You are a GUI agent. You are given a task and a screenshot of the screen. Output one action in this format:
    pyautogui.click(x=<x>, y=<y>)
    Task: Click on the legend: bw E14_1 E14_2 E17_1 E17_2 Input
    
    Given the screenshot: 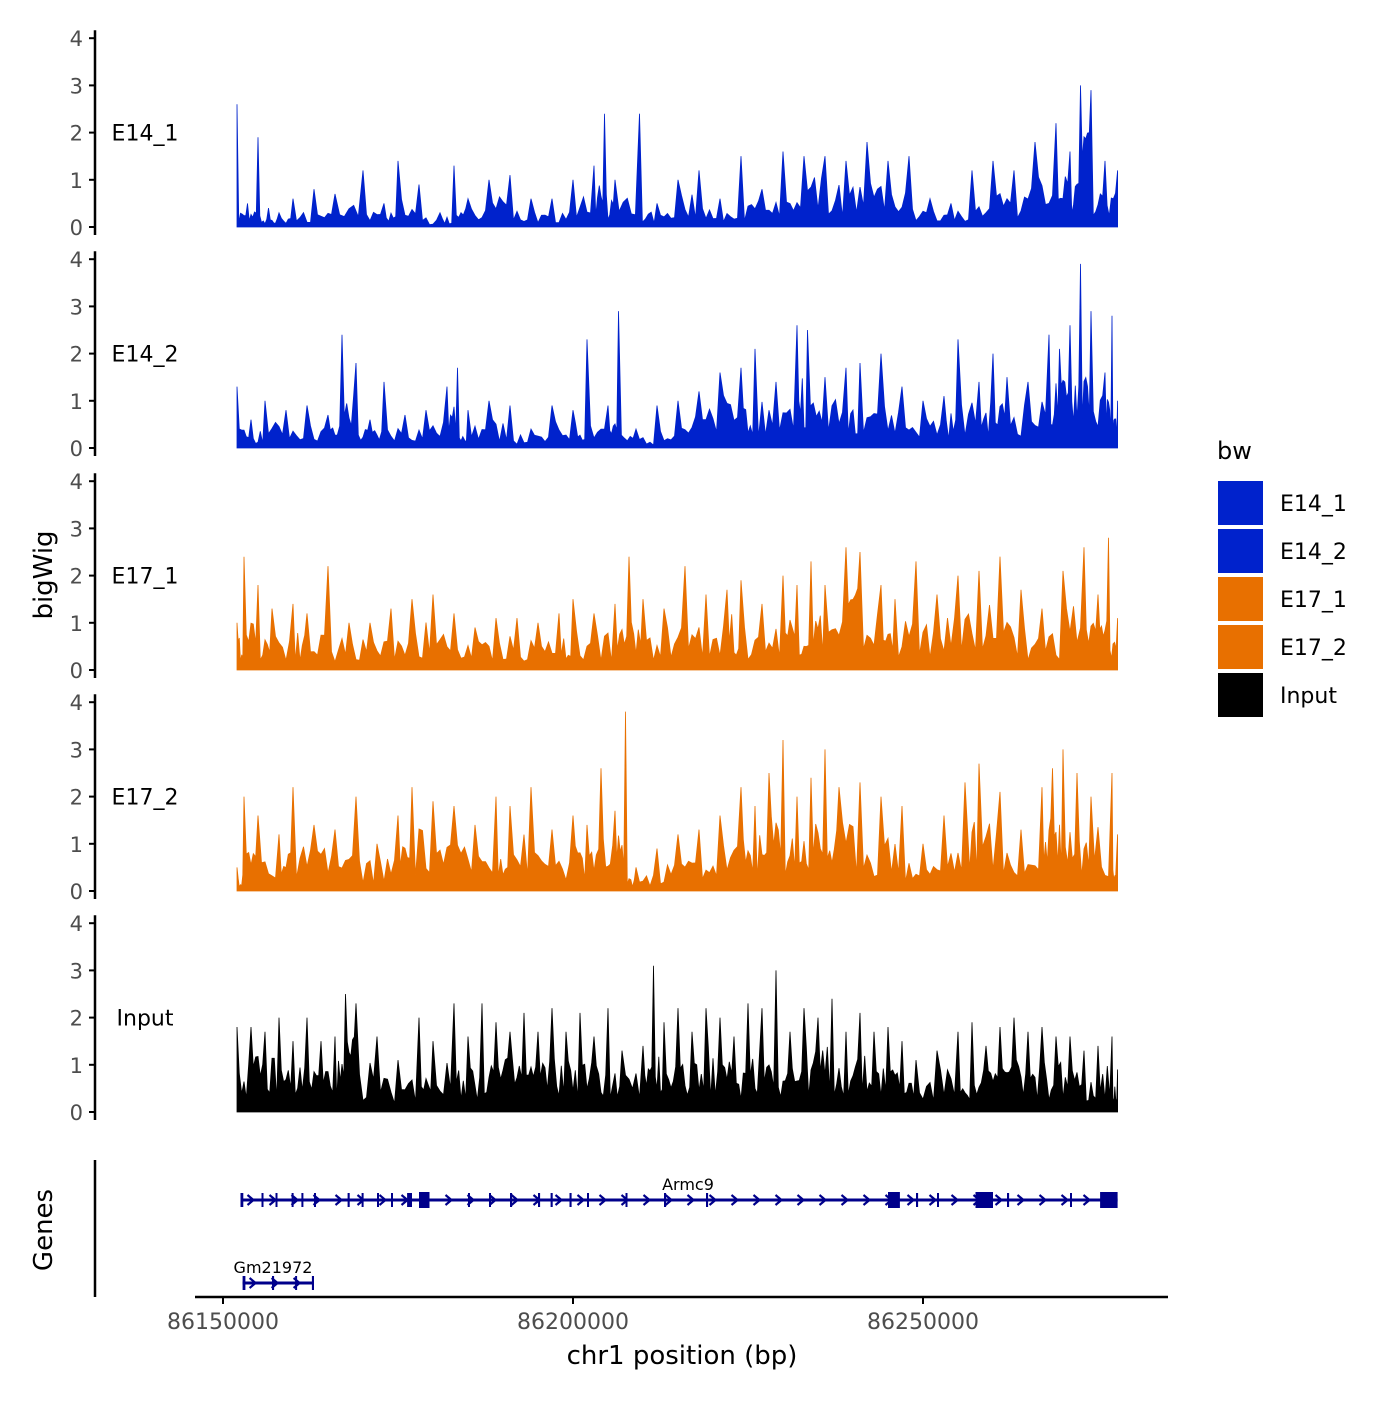 What is the action you would take?
    pyautogui.click(x=1282, y=577)
    